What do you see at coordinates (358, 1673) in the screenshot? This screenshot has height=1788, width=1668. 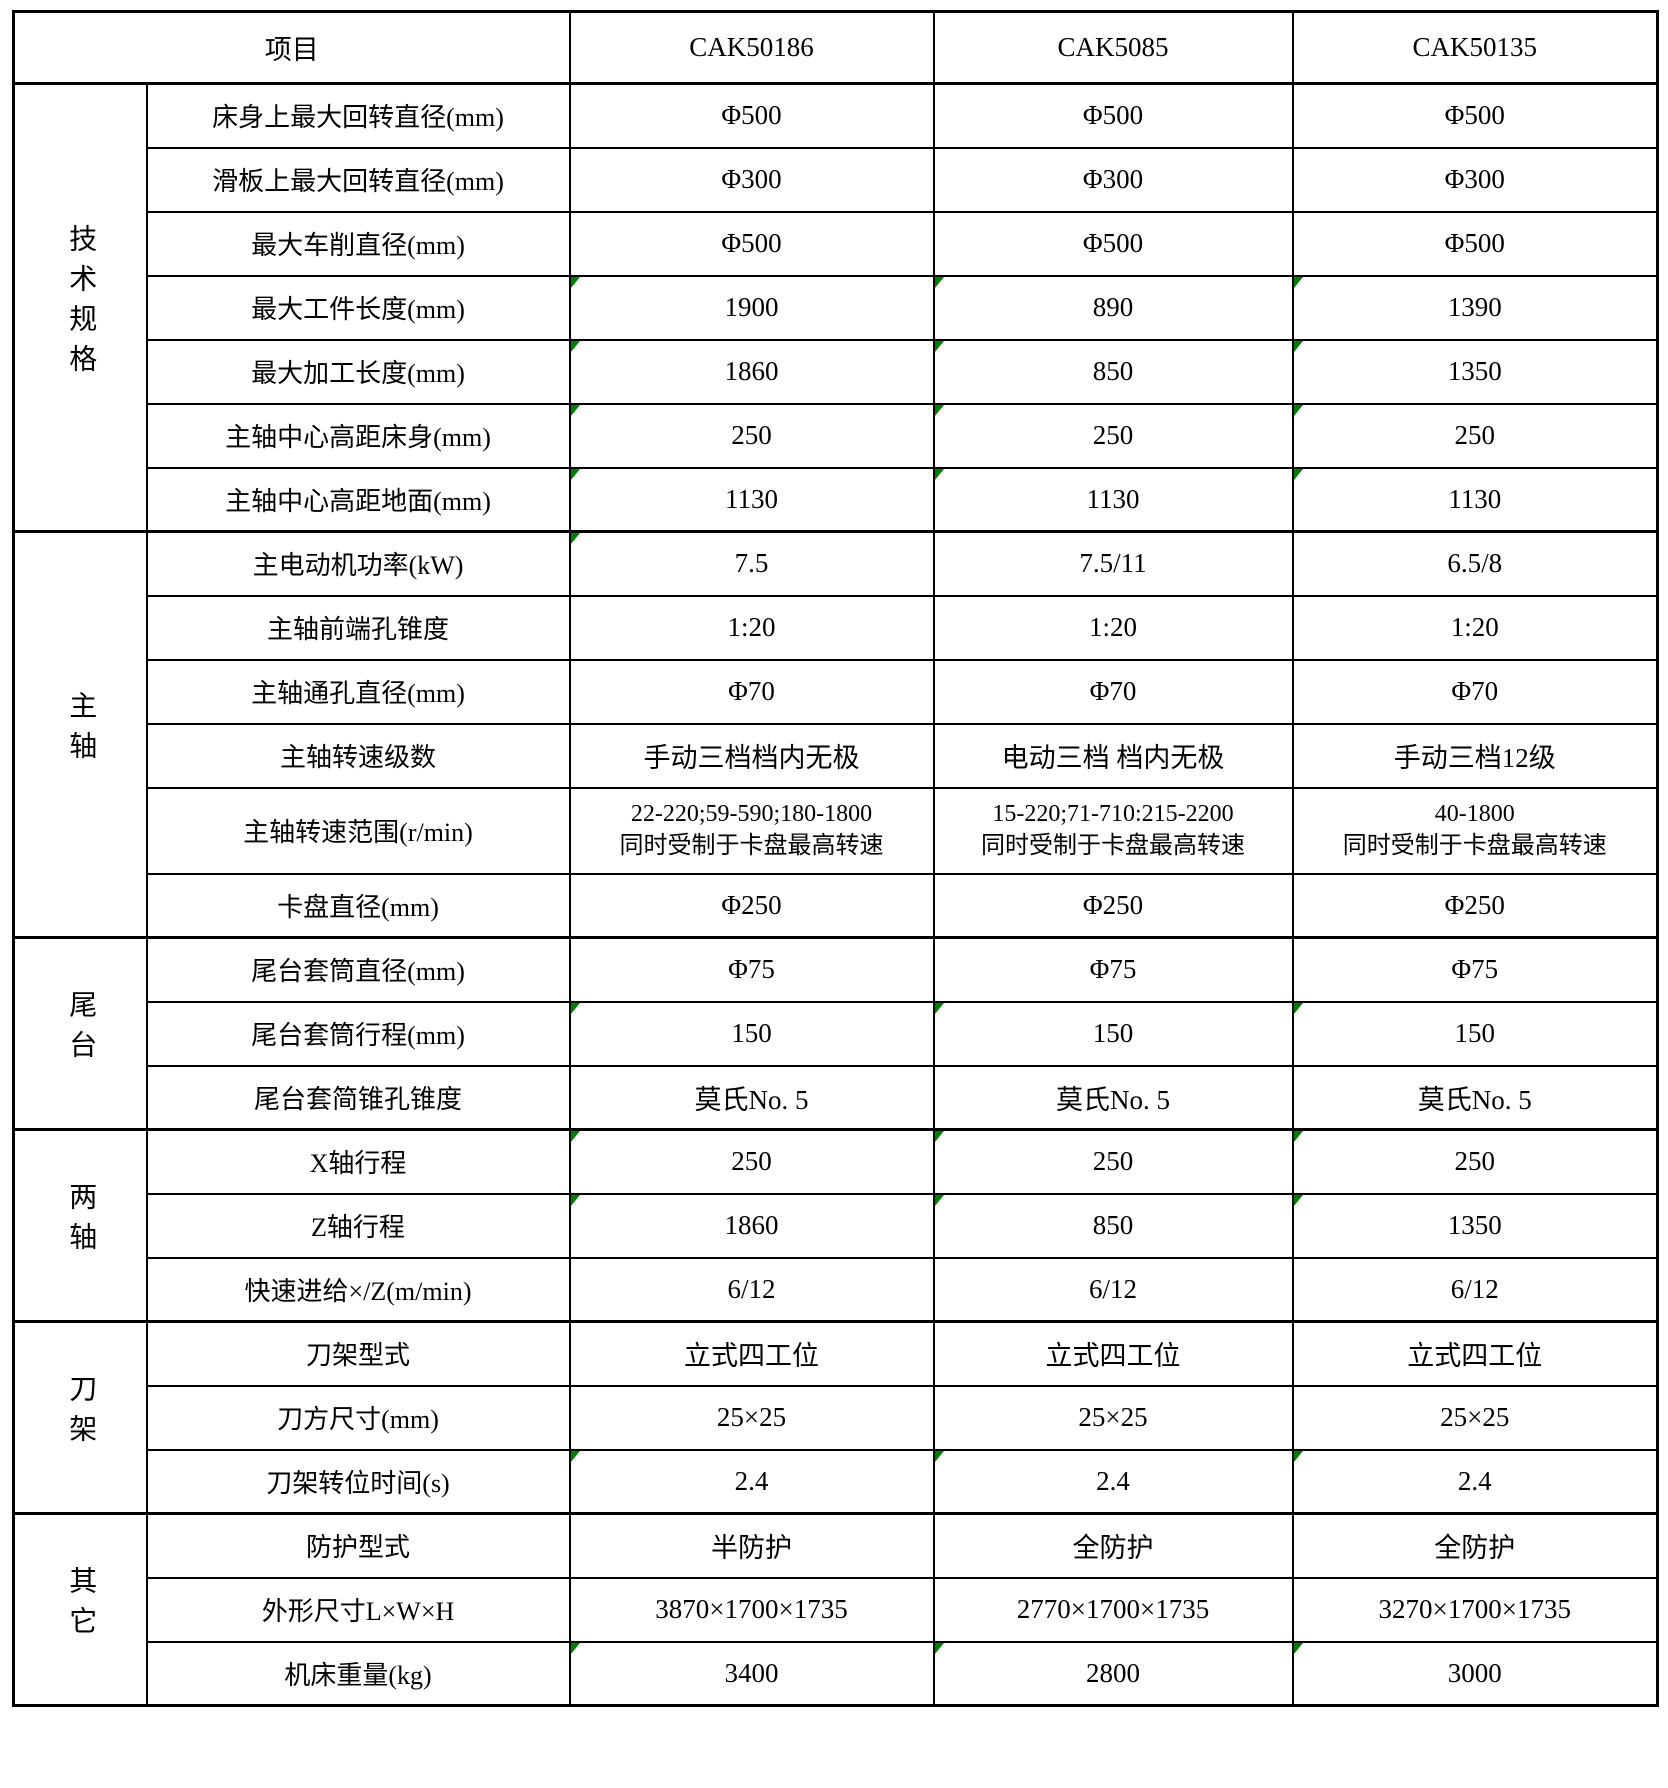 I see `row-label-cell: 机床重量(kg)` at bounding box center [358, 1673].